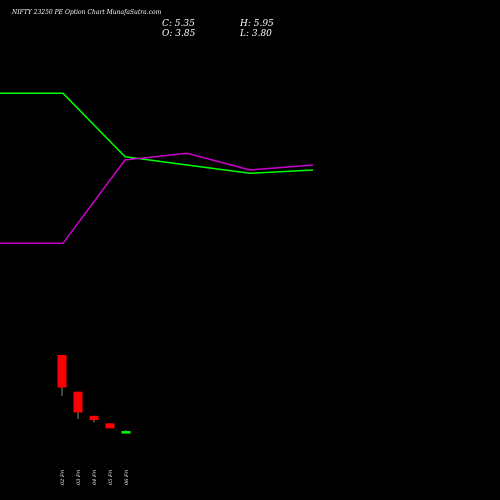 This screenshot has height=500, width=500. What do you see at coordinates (256, 34) in the screenshot?
I see `low-price-readout: L: 3.80` at bounding box center [256, 34].